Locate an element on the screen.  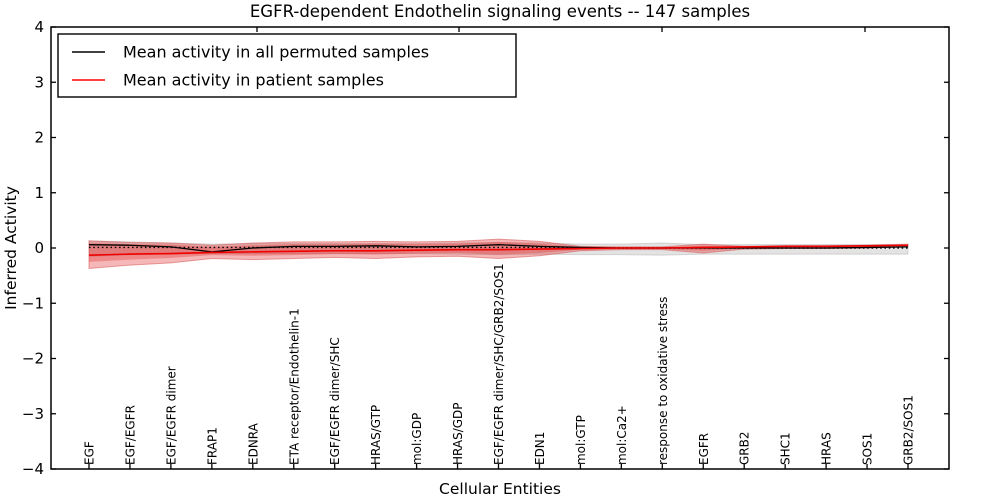
baseline-dotted-line is located at coordinates (498, 247).